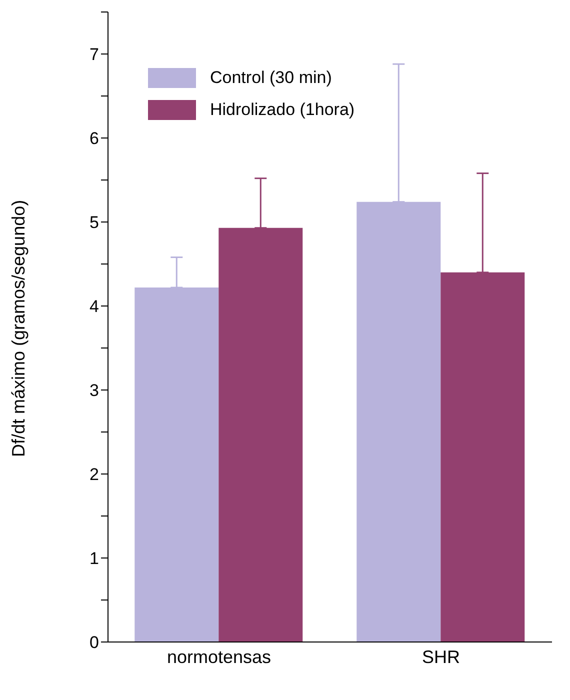 This screenshot has height=700, width=570. Describe the element at coordinates (94, 306) in the screenshot. I see `y-tick-label: 4` at that location.